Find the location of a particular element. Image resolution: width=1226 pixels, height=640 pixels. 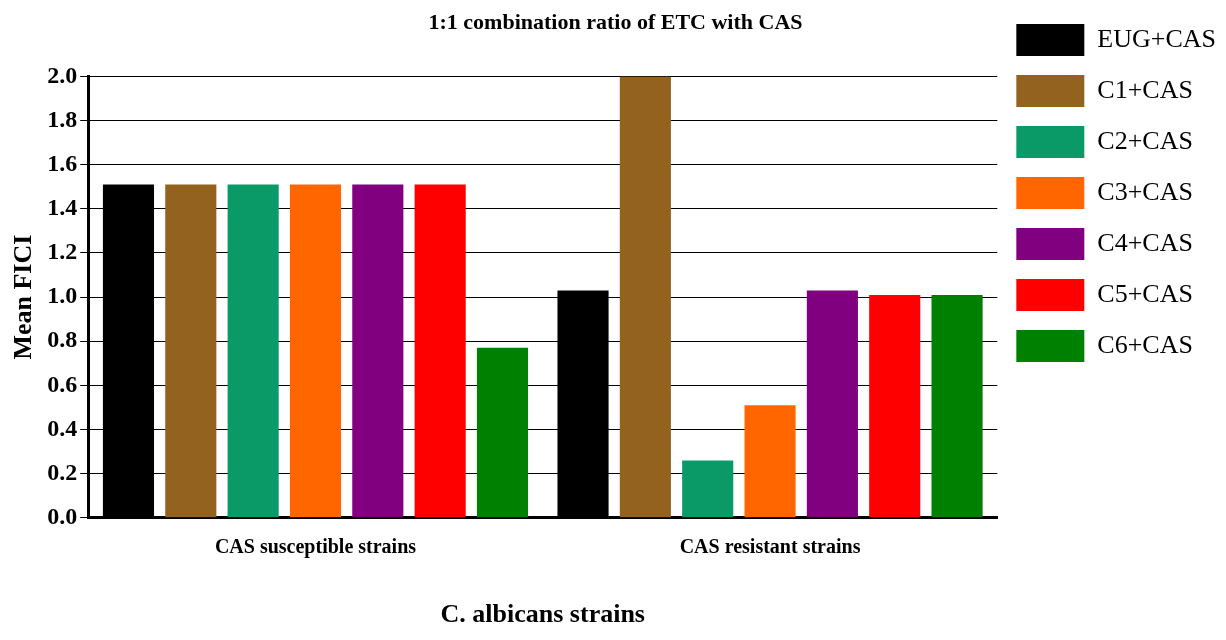

y-tick-label: 0.8 is located at coordinates (62, 339).